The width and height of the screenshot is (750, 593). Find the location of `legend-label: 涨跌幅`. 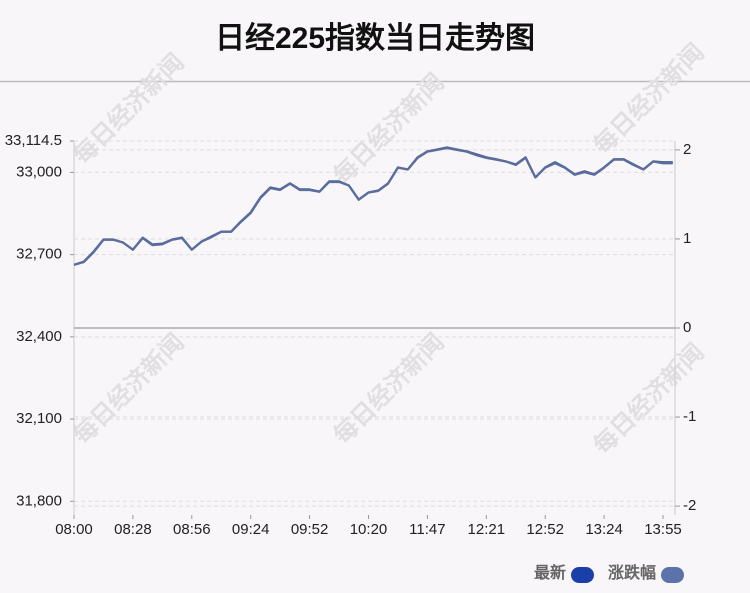

legend-label: 涨跌幅 is located at coordinates (632, 572).